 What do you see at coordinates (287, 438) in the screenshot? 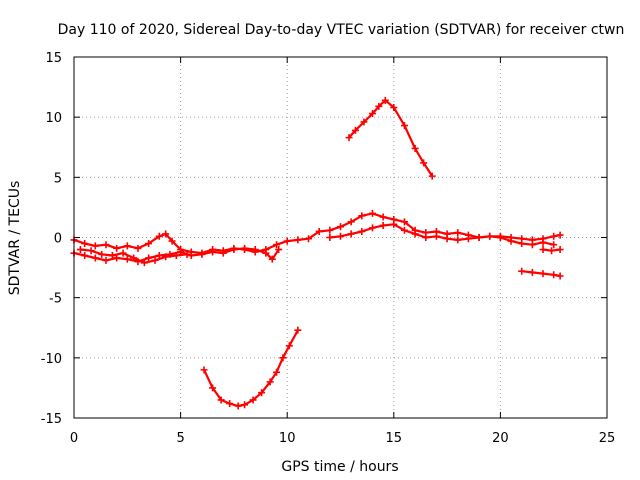
I see `x-tick-label: 10` at bounding box center [287, 438].